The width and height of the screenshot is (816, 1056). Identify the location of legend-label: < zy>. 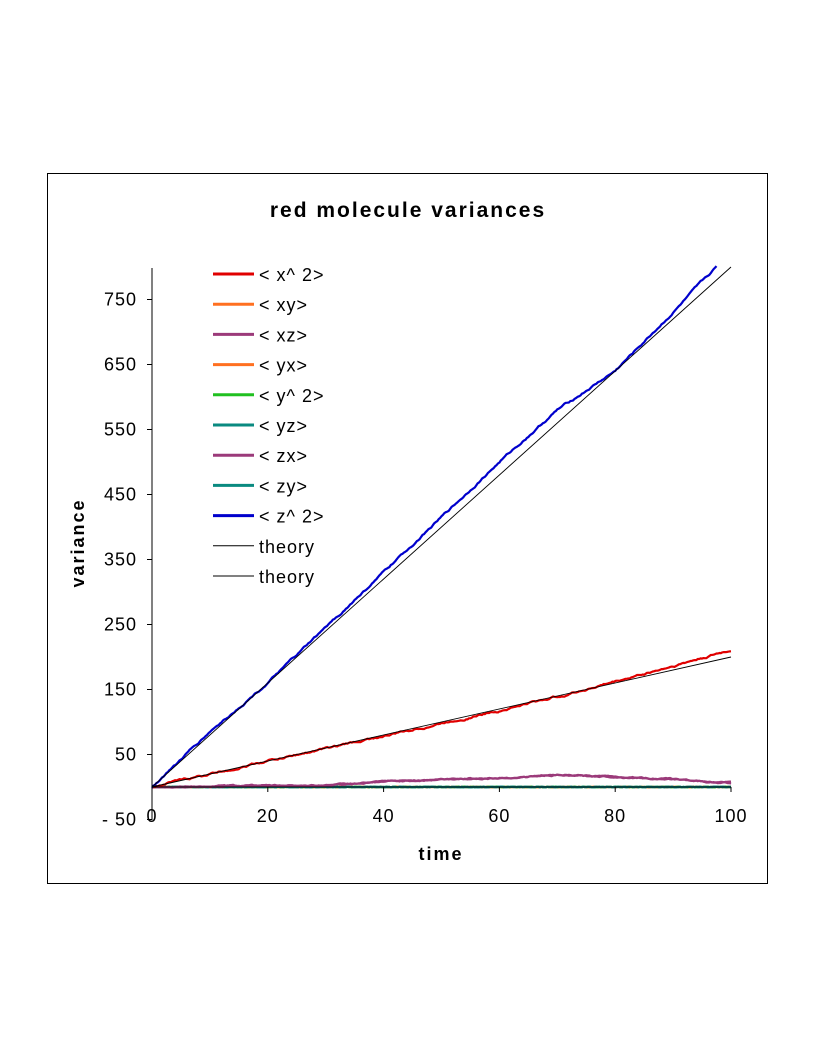
(283, 486).